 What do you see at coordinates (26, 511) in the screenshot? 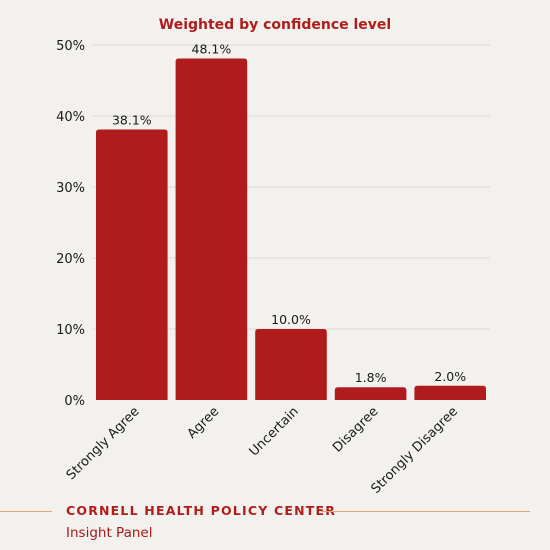
I see `footer-rule-left` at bounding box center [26, 511].